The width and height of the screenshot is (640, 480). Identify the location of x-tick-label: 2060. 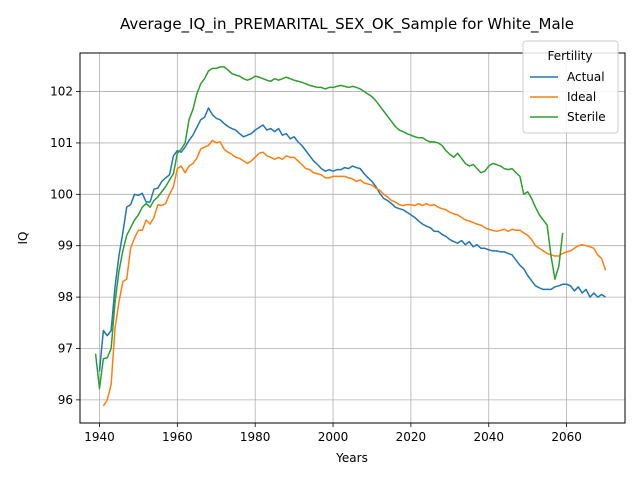
(566, 437).